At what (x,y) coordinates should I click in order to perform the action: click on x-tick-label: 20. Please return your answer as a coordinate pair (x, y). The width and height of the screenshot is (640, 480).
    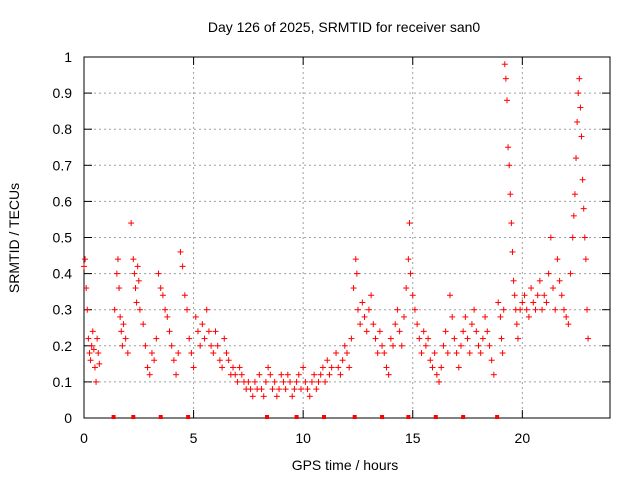
    Looking at the image, I should click on (523, 438).